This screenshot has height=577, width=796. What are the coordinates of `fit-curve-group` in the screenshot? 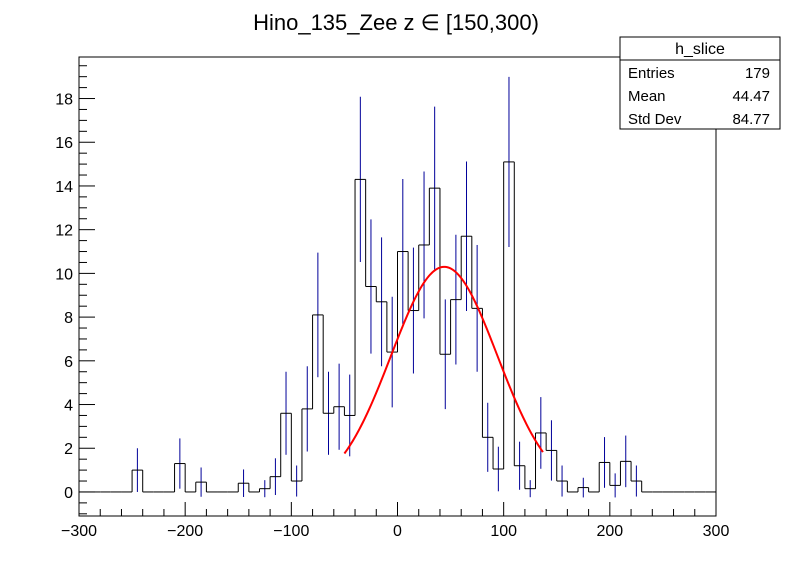 It's located at (443, 360).